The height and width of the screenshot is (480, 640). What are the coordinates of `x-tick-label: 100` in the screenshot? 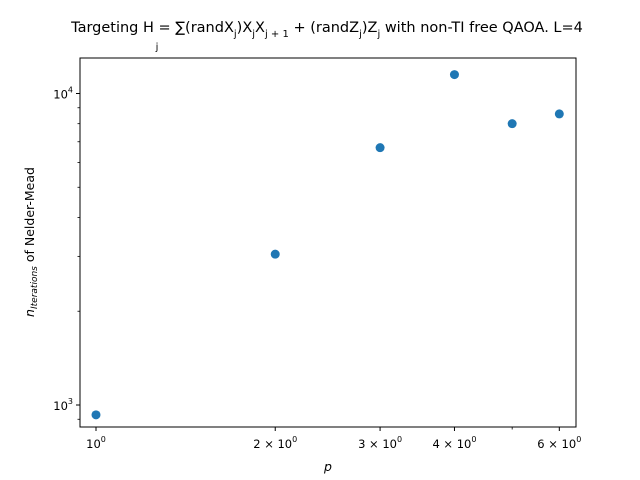 It's located at (96, 443).